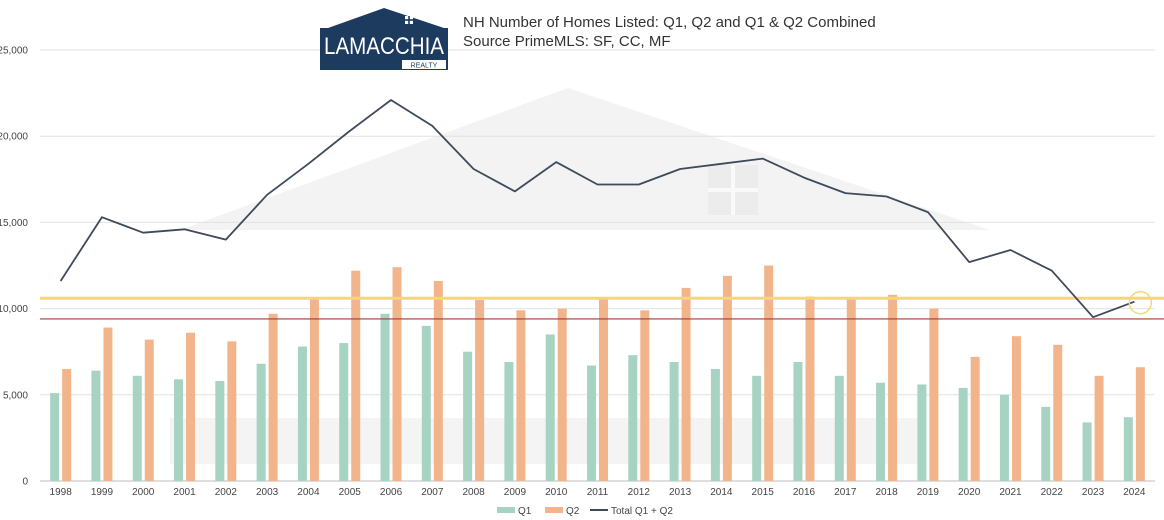  What do you see at coordinates (344, 412) in the screenshot?
I see `bar-q1-2005` at bounding box center [344, 412].